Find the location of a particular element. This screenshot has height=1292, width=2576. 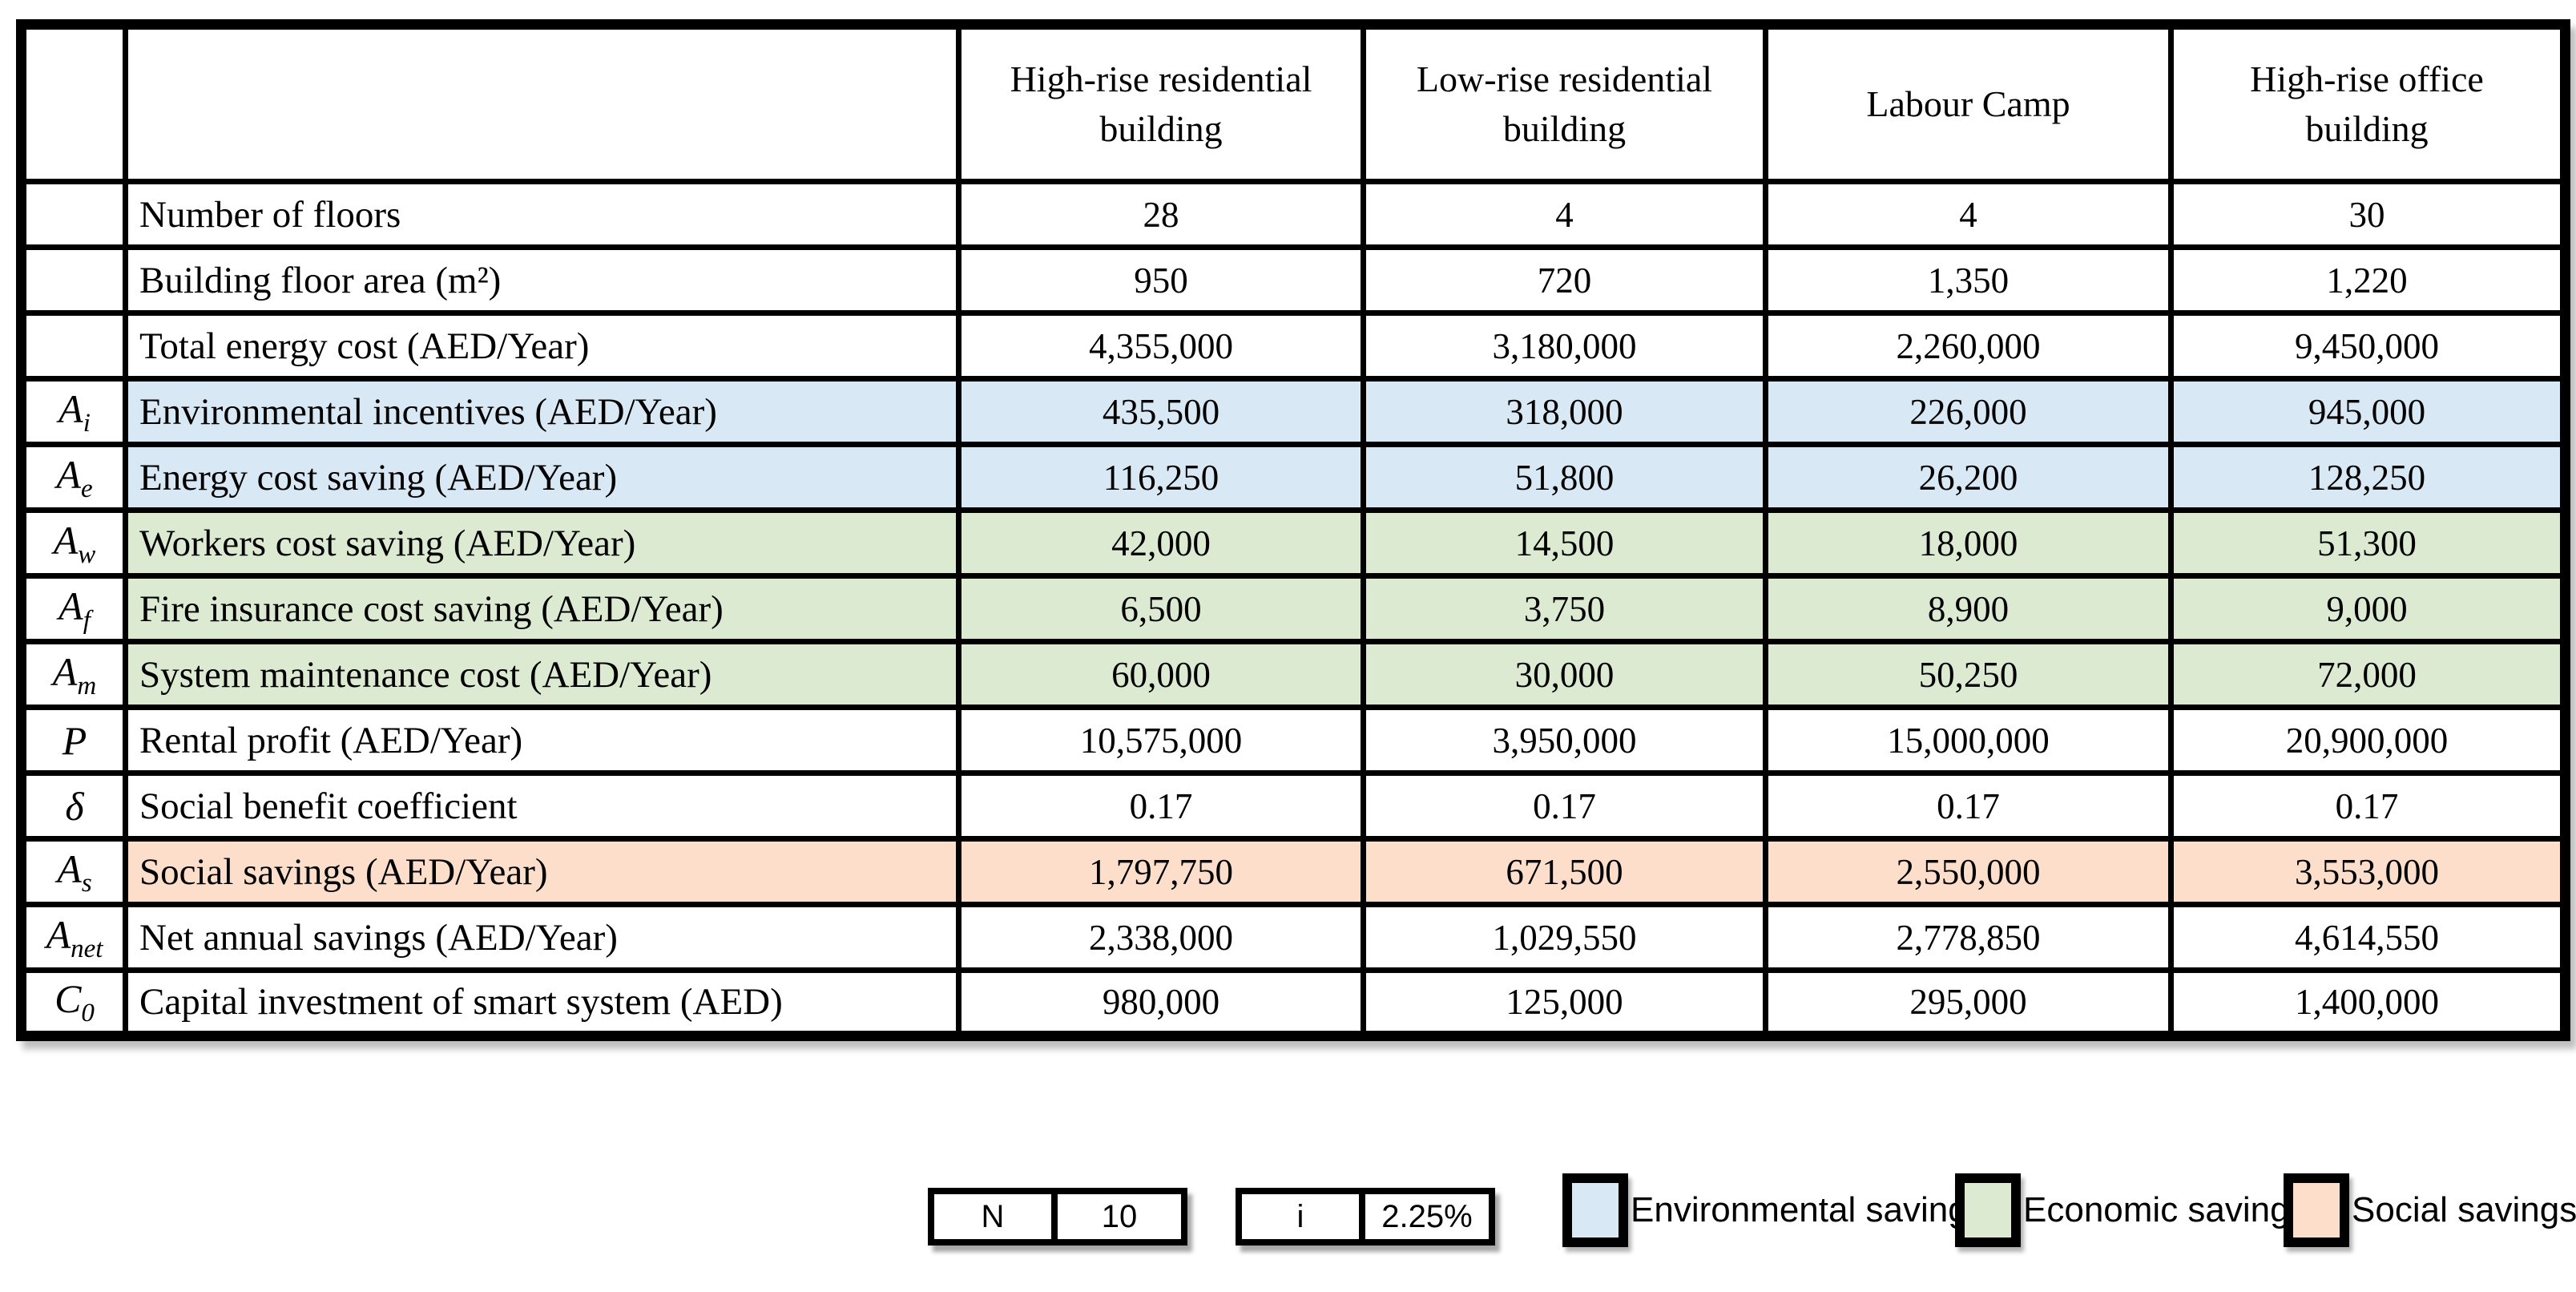

cell-value: 6,500 is located at coordinates (1161, 608).